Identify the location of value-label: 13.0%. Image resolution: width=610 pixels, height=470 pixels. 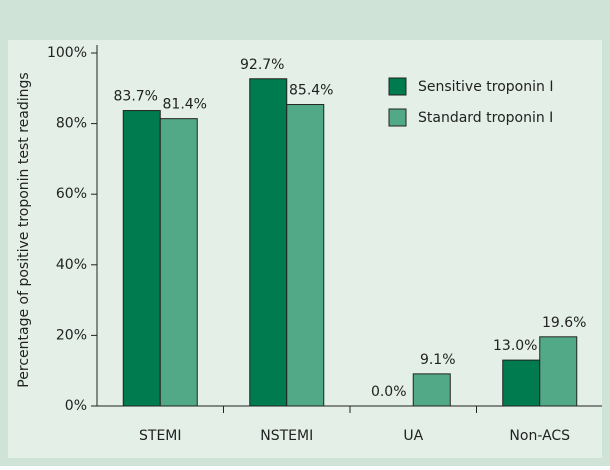
(515, 346).